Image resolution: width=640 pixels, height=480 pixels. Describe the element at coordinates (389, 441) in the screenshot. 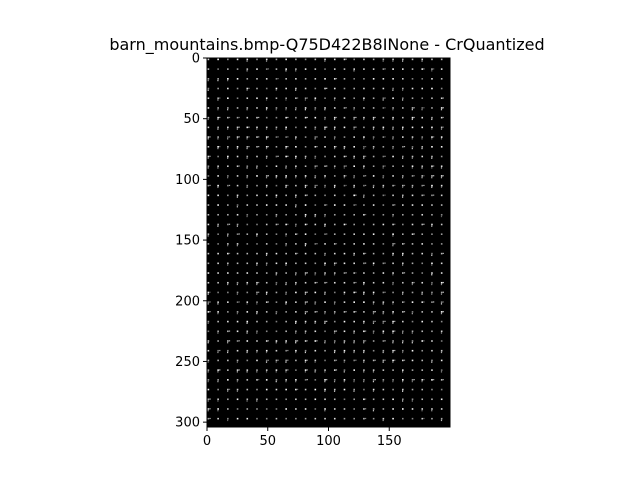

I see `x-tick-label: 150` at that location.